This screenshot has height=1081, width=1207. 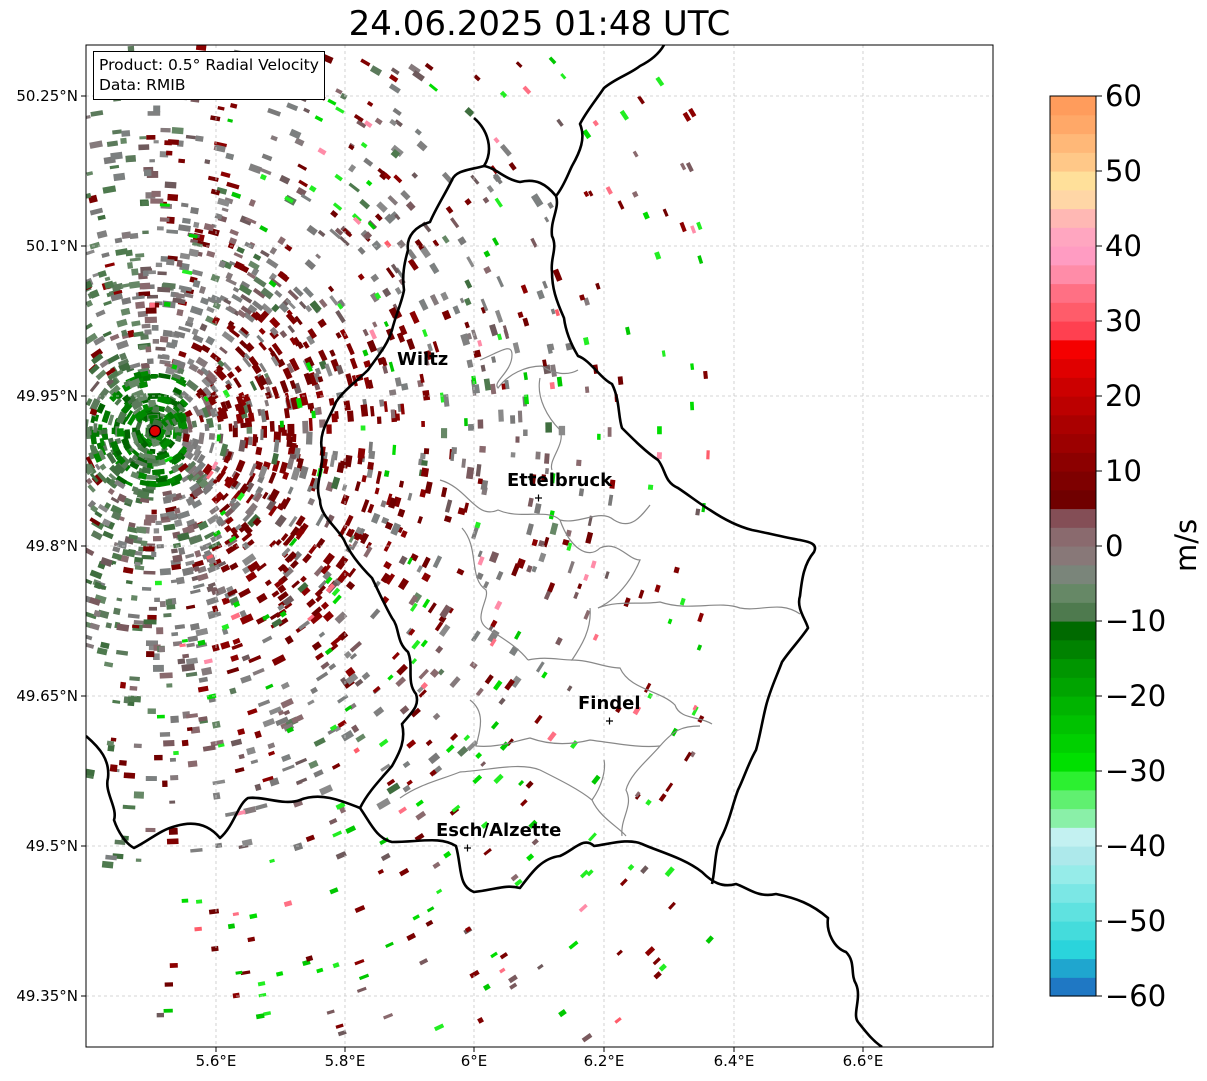 I want to click on lat-tick-label: 49.95°N, so click(x=47, y=396).